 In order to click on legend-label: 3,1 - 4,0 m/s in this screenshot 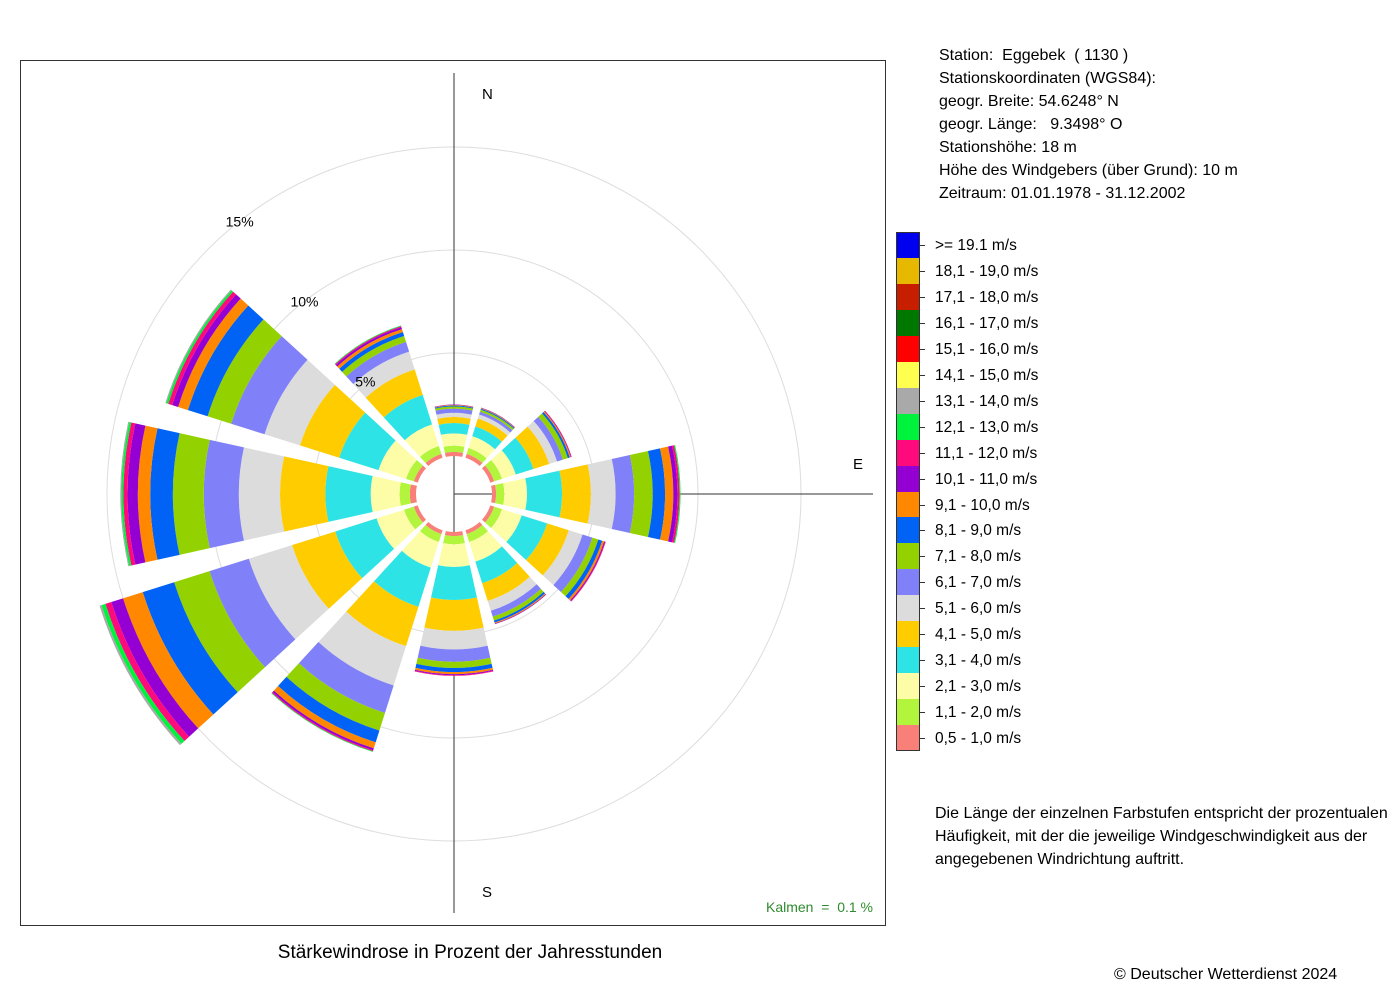, I will do `click(978, 661)`.